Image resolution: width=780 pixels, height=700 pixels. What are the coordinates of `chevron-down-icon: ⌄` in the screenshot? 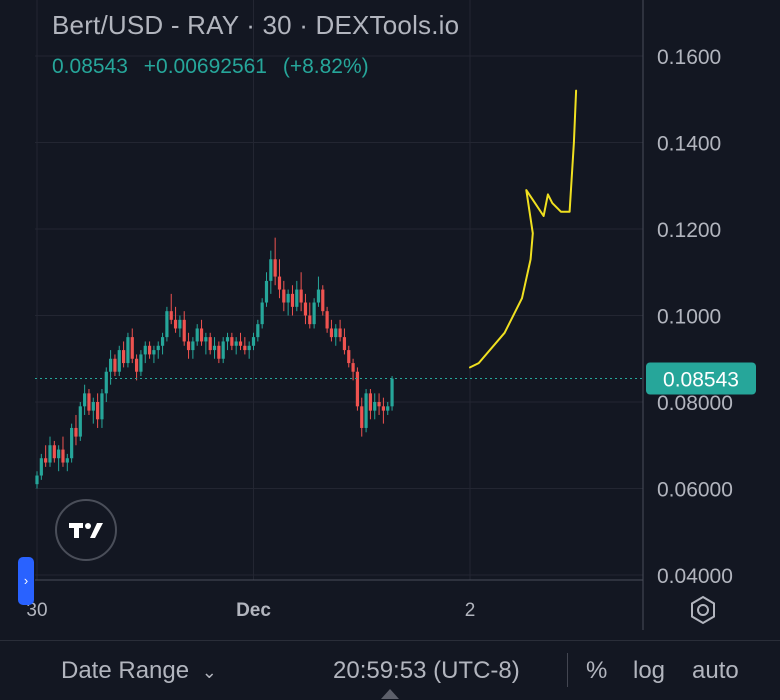 It's located at (209, 672).